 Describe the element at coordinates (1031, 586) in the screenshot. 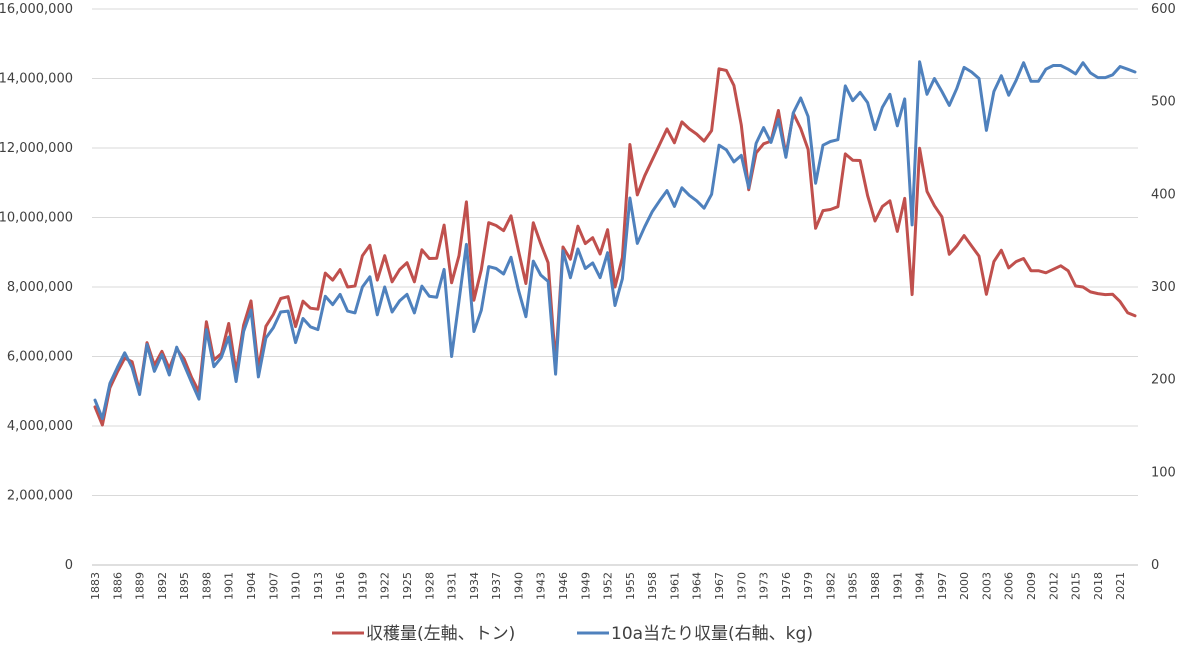

I see `x-tick: 2009` at that location.